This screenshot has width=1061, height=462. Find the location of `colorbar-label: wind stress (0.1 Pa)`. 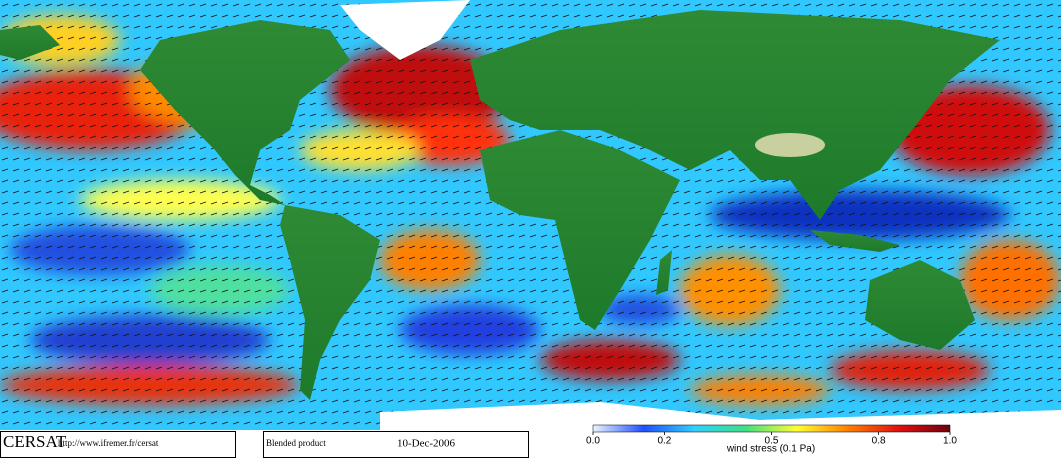

colorbar-label: wind stress (0.1 Pa) is located at coordinates (770, 449).